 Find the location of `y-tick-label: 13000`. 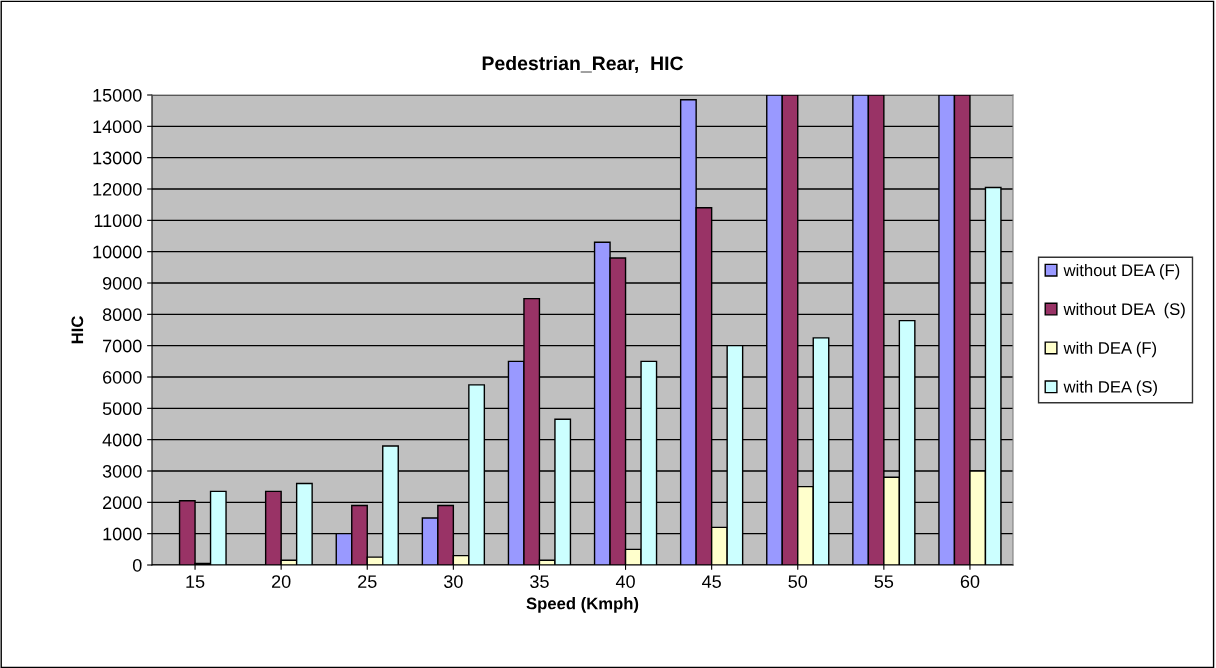

y-tick-label: 13000 is located at coordinates (117, 158).